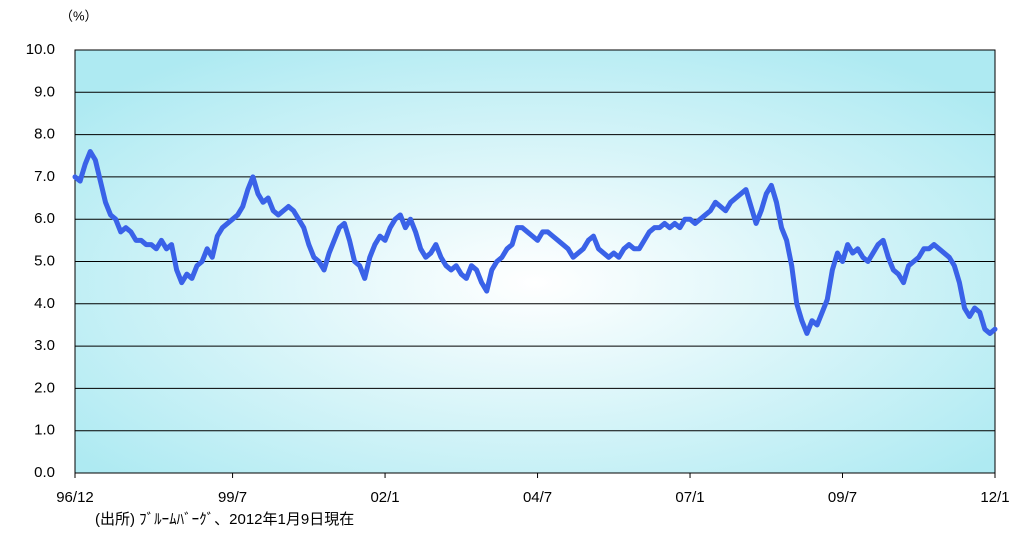 This screenshot has height=537, width=1013. Describe the element at coordinates (689, 497) in the screenshot. I see `x-tick-label: 07/1` at that location.